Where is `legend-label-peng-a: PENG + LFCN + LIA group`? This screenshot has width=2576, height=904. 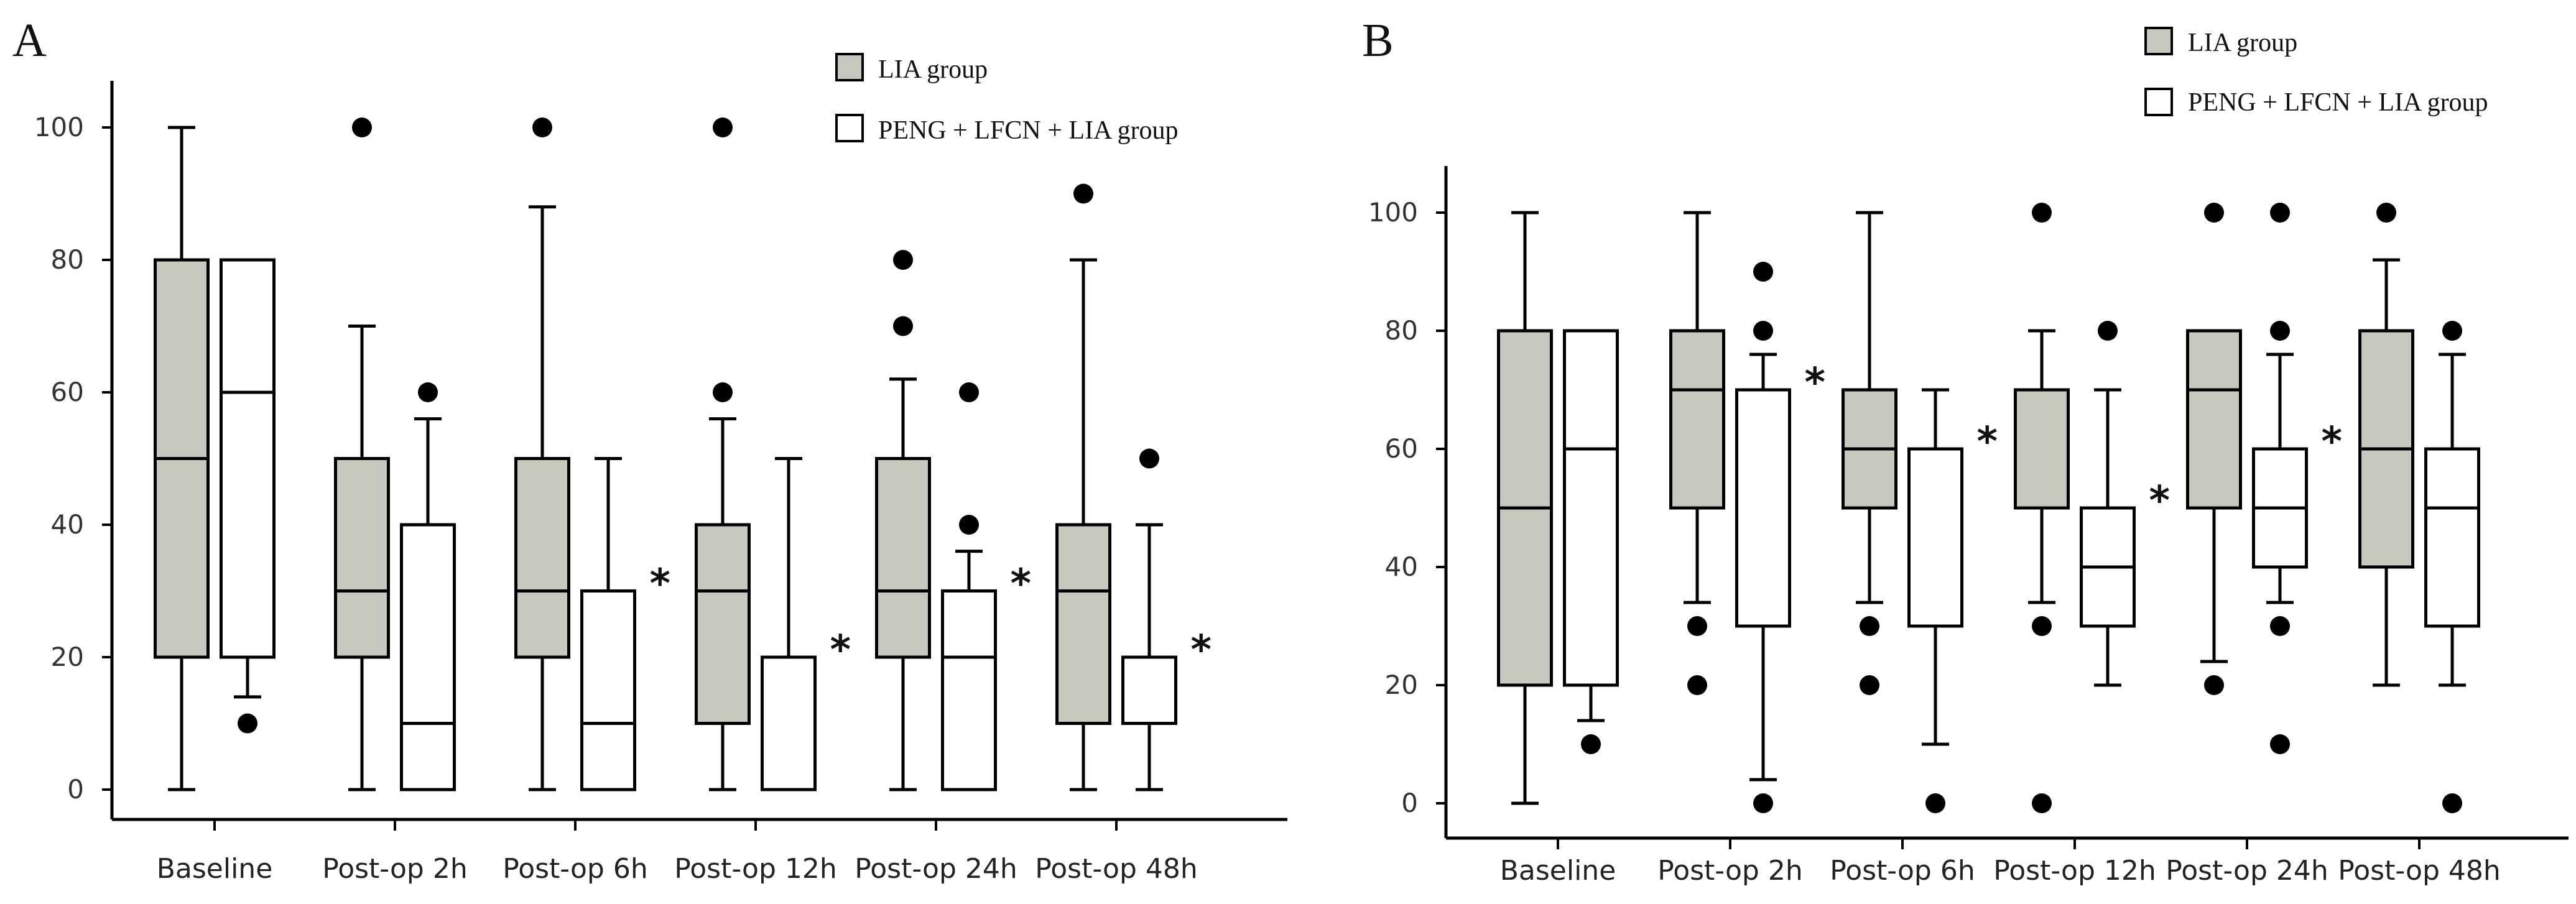
legend-label-peng-a: PENG + LFCN + LIA group is located at coordinates (1029, 130).